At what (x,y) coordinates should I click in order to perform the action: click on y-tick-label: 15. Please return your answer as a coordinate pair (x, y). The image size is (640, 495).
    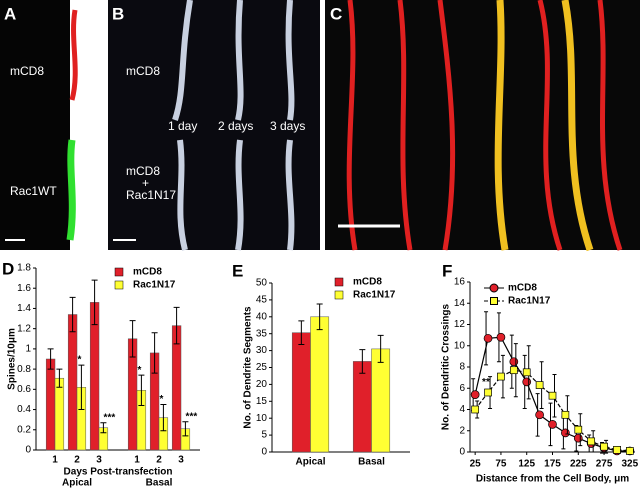
    Looking at the image, I should click on (262, 401).